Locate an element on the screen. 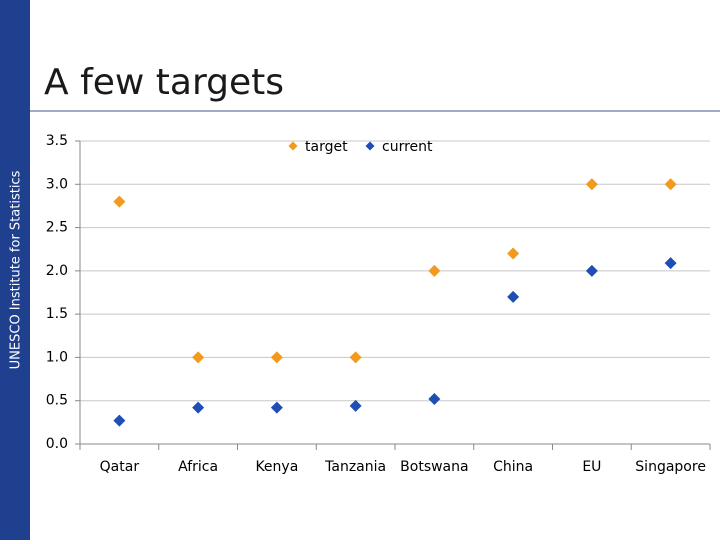  sidebar-label: UNESCO Institute for Statistics is located at coordinates (16, 269).